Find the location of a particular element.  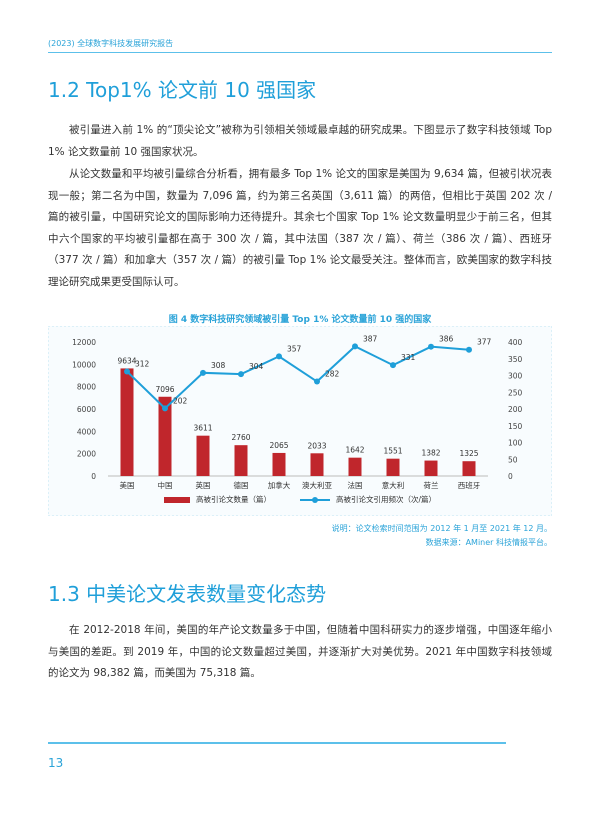

y-right-tick-label: 400 is located at coordinates (515, 342).